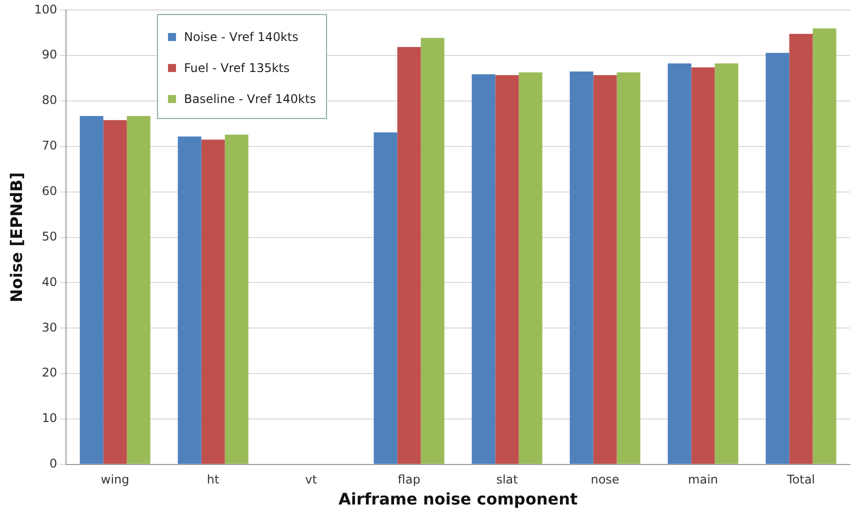 The image size is (854, 510). Describe the element at coordinates (53, 463) in the screenshot. I see `y-tick-label: 0` at that location.